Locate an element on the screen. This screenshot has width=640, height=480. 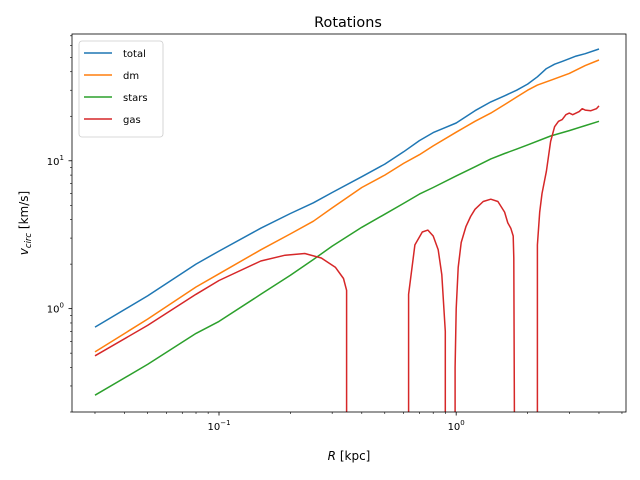
y-tick-label: 10¹ is located at coordinates (55, 161).